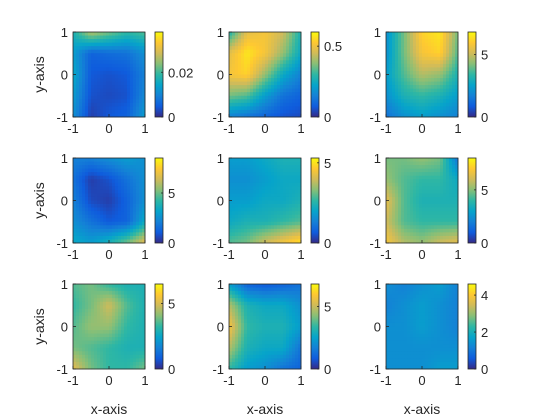  What do you see at coordinates (300, 254) in the screenshot?
I see `x-tick-label: 1` at bounding box center [300, 254].